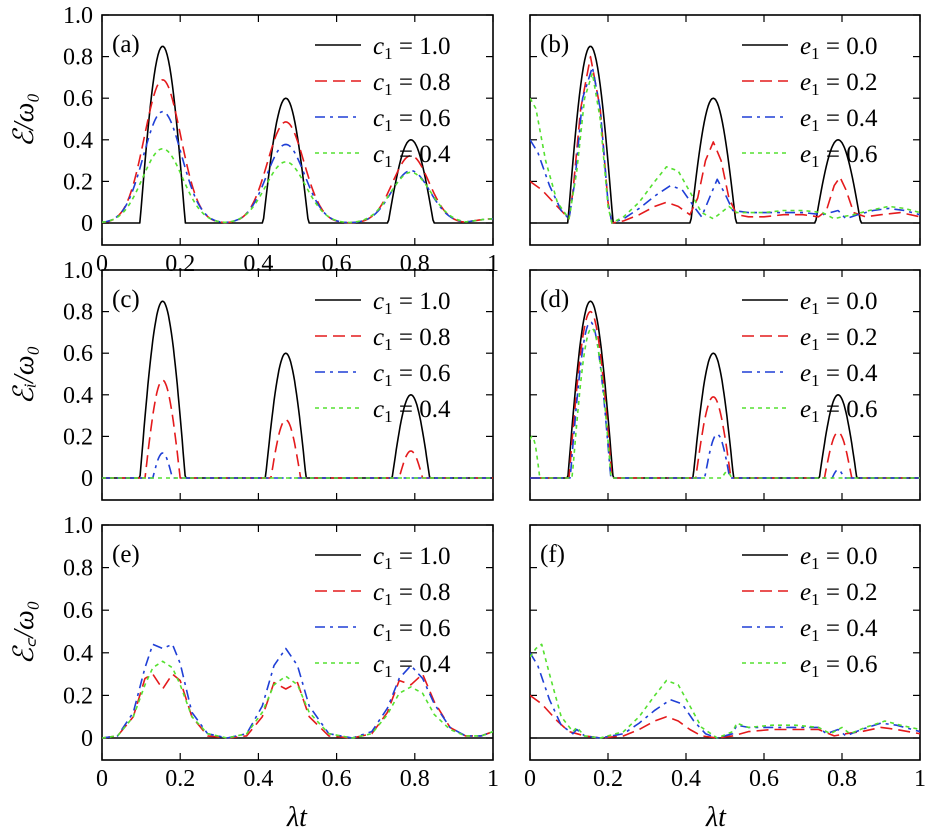 This screenshot has width=936, height=836. Describe the element at coordinates (297, 817) in the screenshot. I see `x-axis-title-left: λt` at that location.